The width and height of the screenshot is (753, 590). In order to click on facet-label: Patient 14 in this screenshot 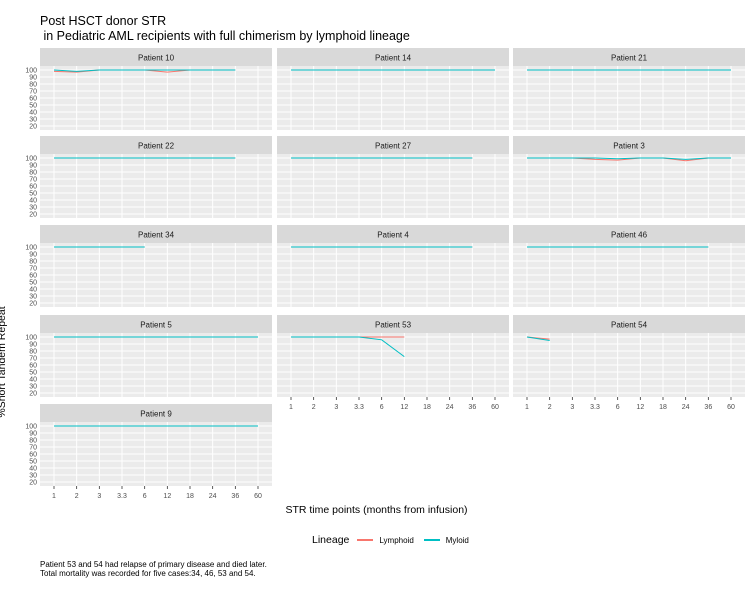, I will do `click(393, 58)`.